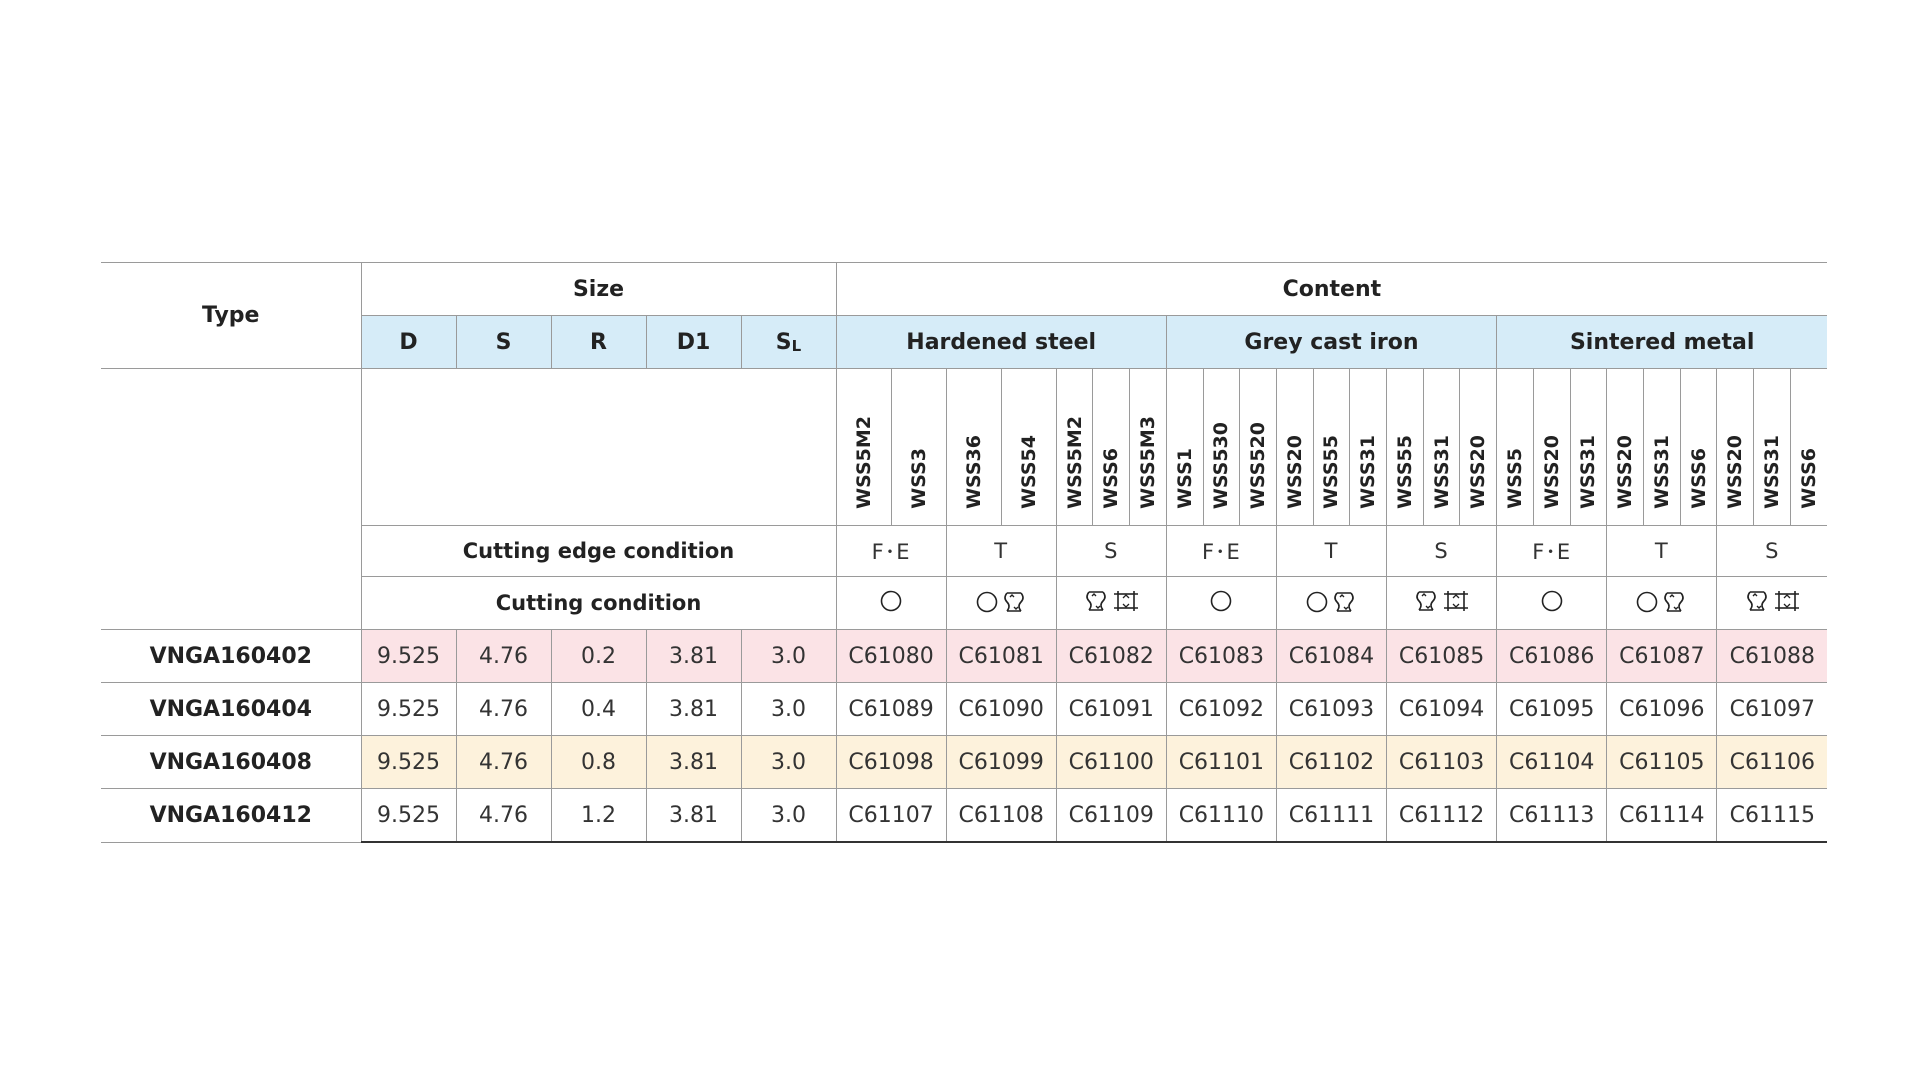  What do you see at coordinates (598, 709) in the screenshot?
I see `size-value: 0.4` at bounding box center [598, 709].